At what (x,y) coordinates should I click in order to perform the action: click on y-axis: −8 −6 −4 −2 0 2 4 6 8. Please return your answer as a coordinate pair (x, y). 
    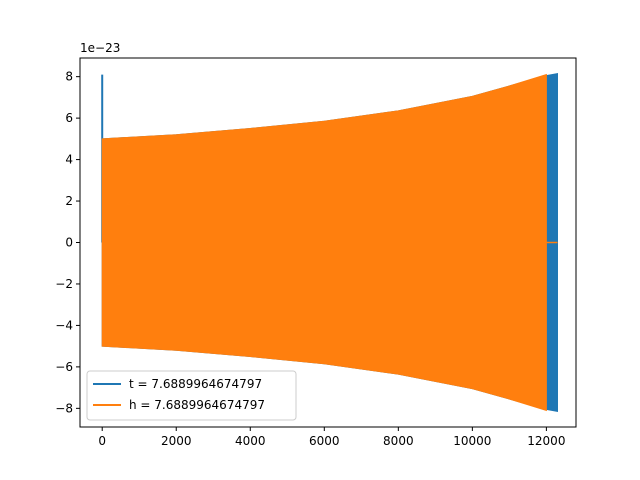
    Looking at the image, I should click on (67, 242).